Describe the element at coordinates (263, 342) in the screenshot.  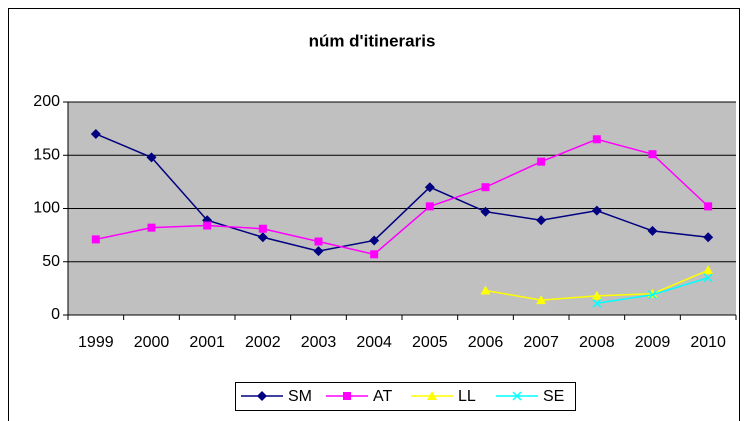
I see `x-tick-label: 2002` at that location.